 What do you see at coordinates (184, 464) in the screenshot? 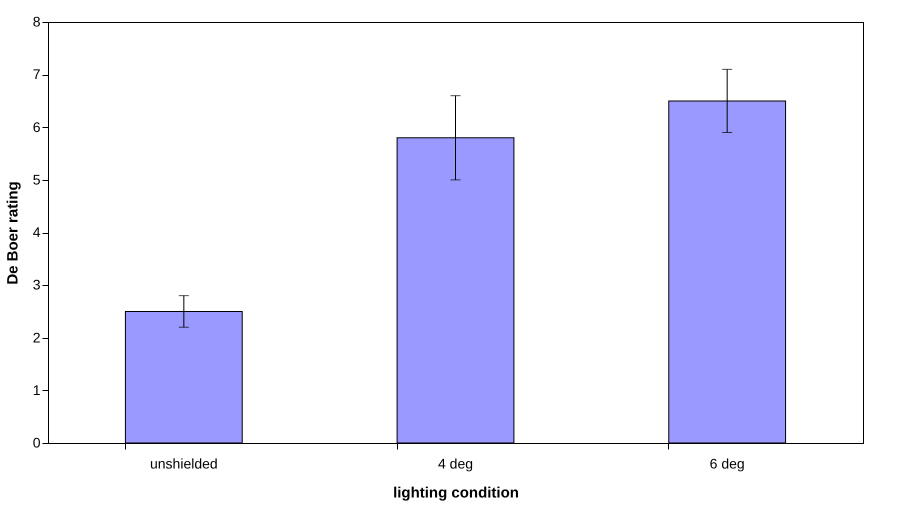
I see `x-tick-label: unshielded` at bounding box center [184, 464].